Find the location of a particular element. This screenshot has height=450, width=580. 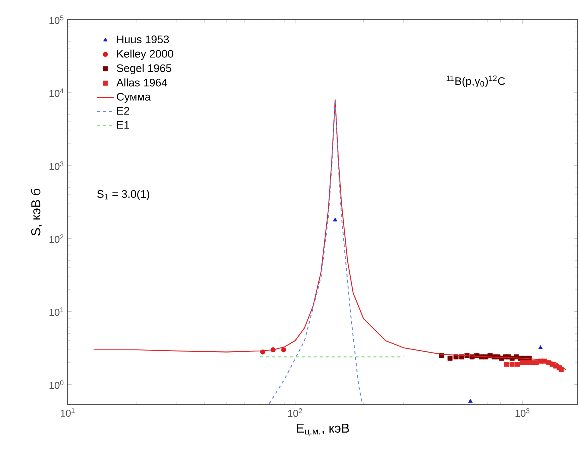

annotation: $^{11}$B(p,γ$_{0}$)$^{12}$C is located at coordinates (476, 82).